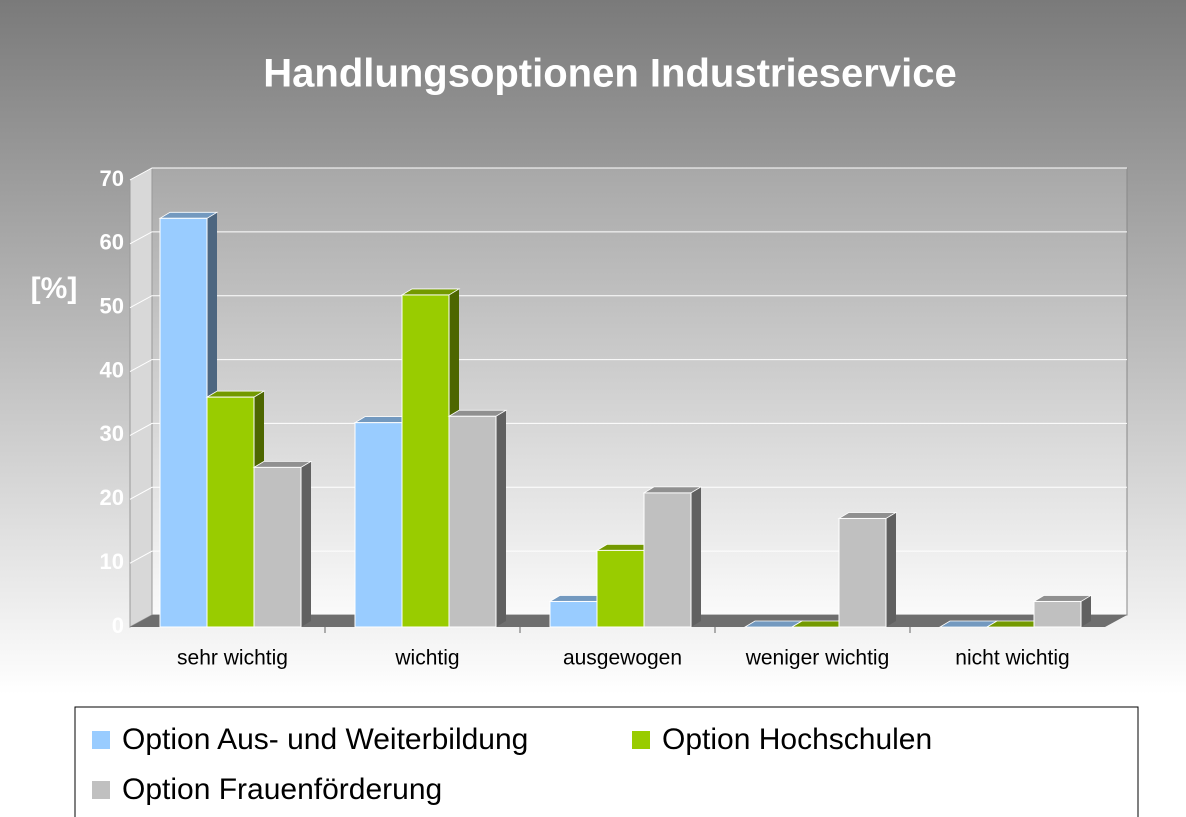 Image resolution: width=1186 pixels, height=817 pixels. What do you see at coordinates (622, 658) in the screenshot?
I see `x-tick-label: ausgewogen` at bounding box center [622, 658].